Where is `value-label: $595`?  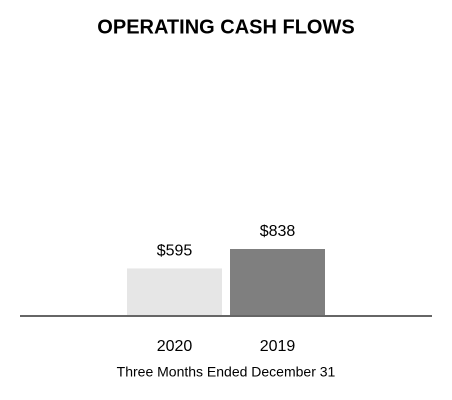 value-label: $595 is located at coordinates (175, 251).